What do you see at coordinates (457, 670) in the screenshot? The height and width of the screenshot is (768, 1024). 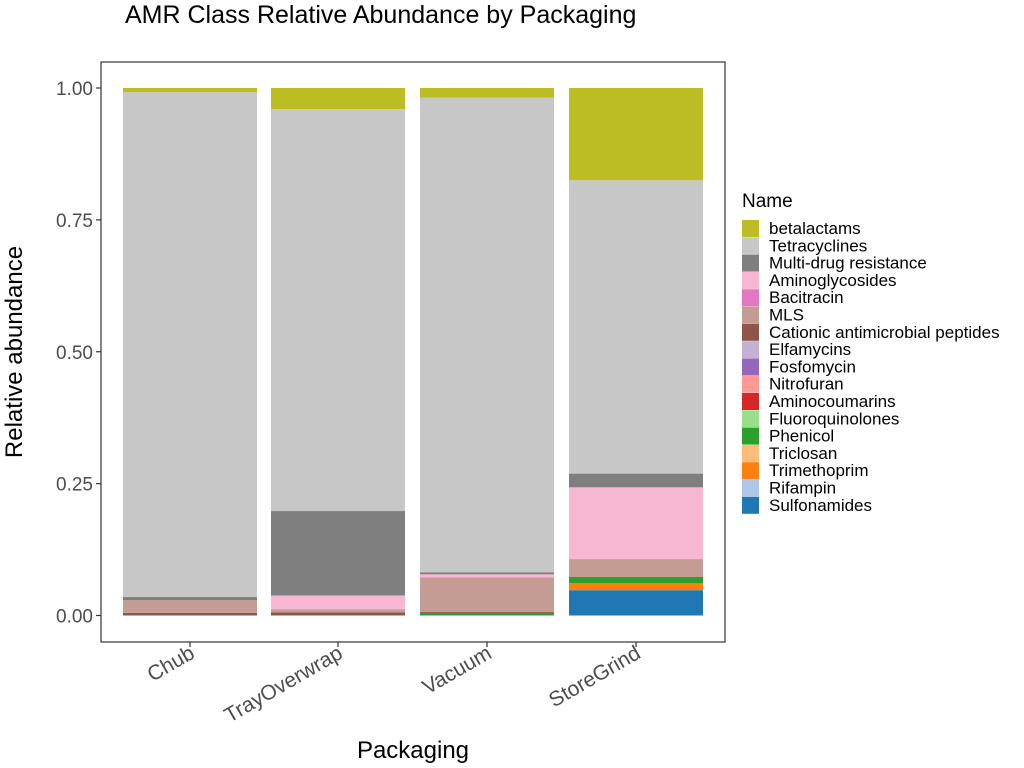 I see `x-tick-label: Vacuum` at bounding box center [457, 670].